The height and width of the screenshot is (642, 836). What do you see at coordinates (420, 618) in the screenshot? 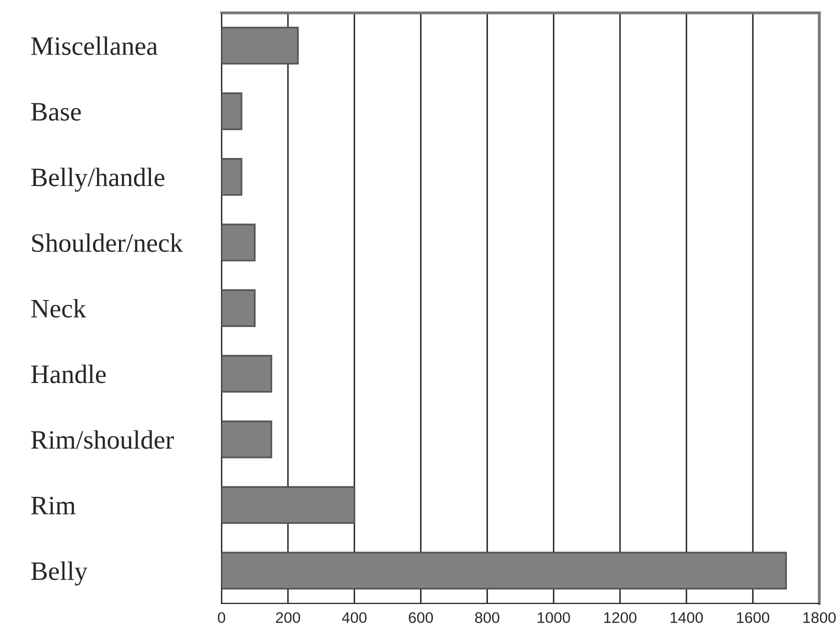
I see `x-tick-label: 600` at bounding box center [420, 618].